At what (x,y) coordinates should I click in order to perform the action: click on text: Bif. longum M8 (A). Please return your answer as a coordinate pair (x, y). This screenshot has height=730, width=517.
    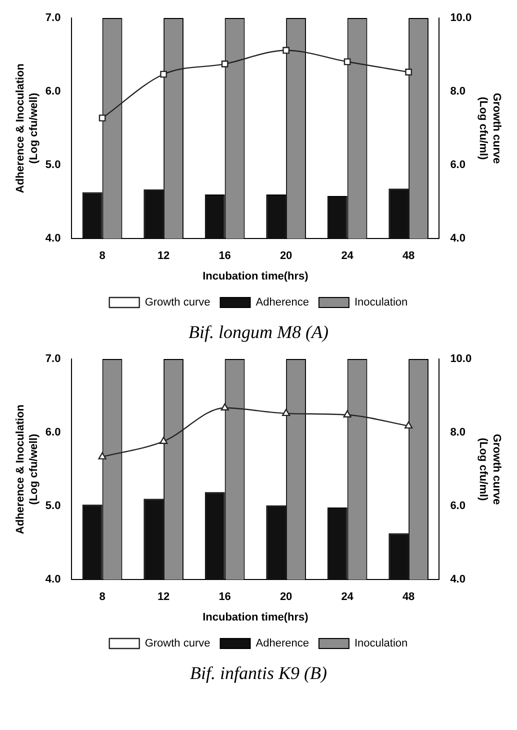
    Looking at the image, I should click on (259, 332).